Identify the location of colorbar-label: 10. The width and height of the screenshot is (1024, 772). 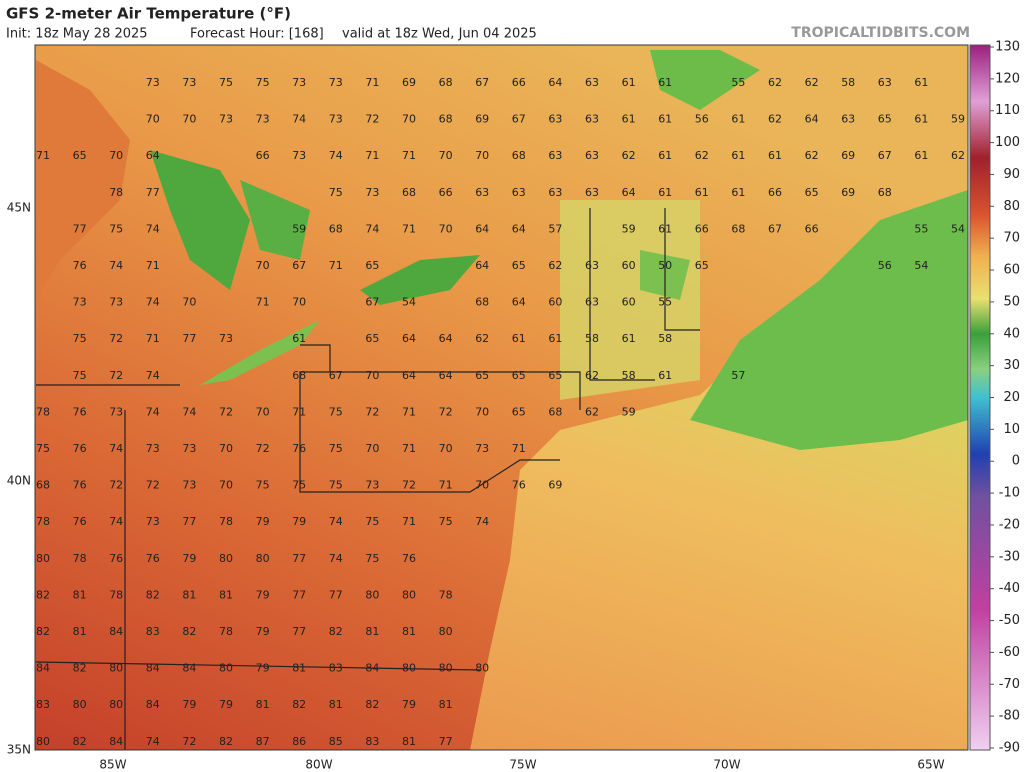
(1011, 429).